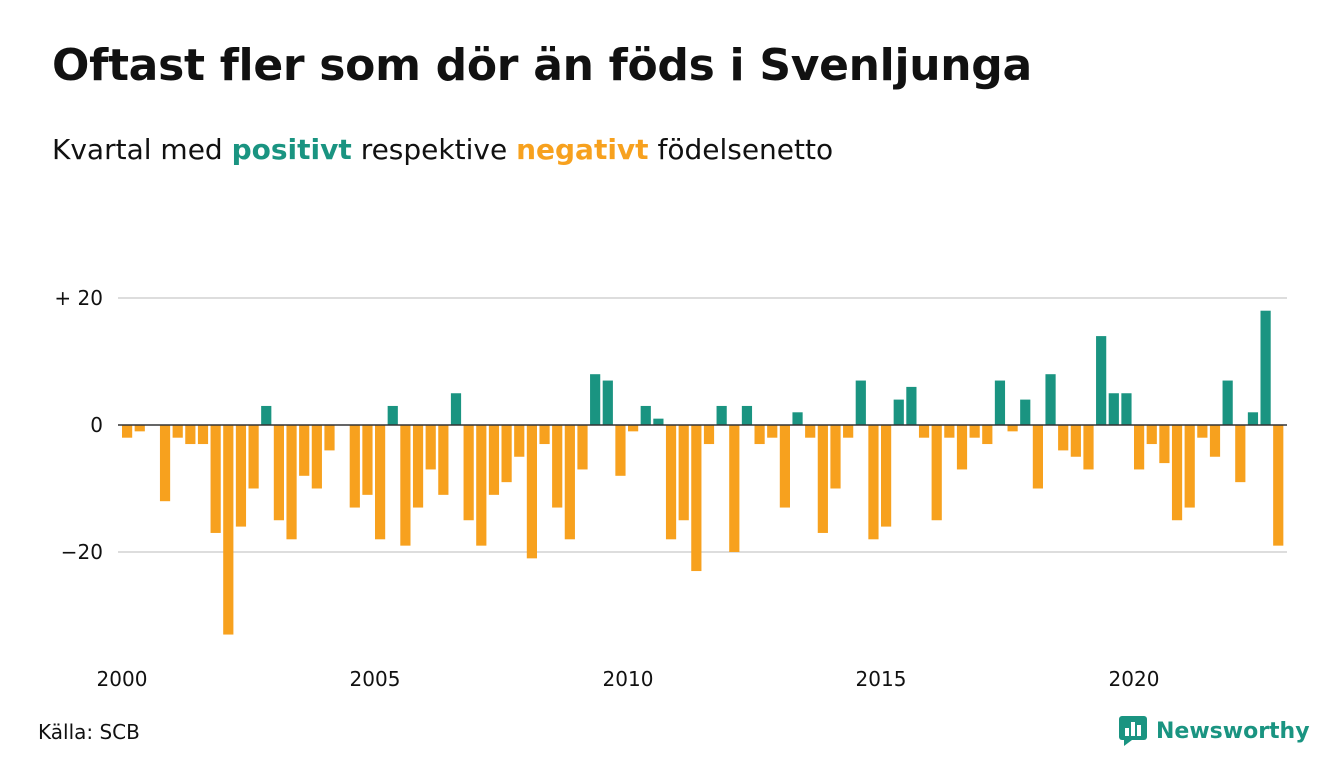 This screenshot has width=1340, height=780. Describe the element at coordinates (1037, 457) in the screenshot. I see `bar: 2018 Q1: -10` at that location.